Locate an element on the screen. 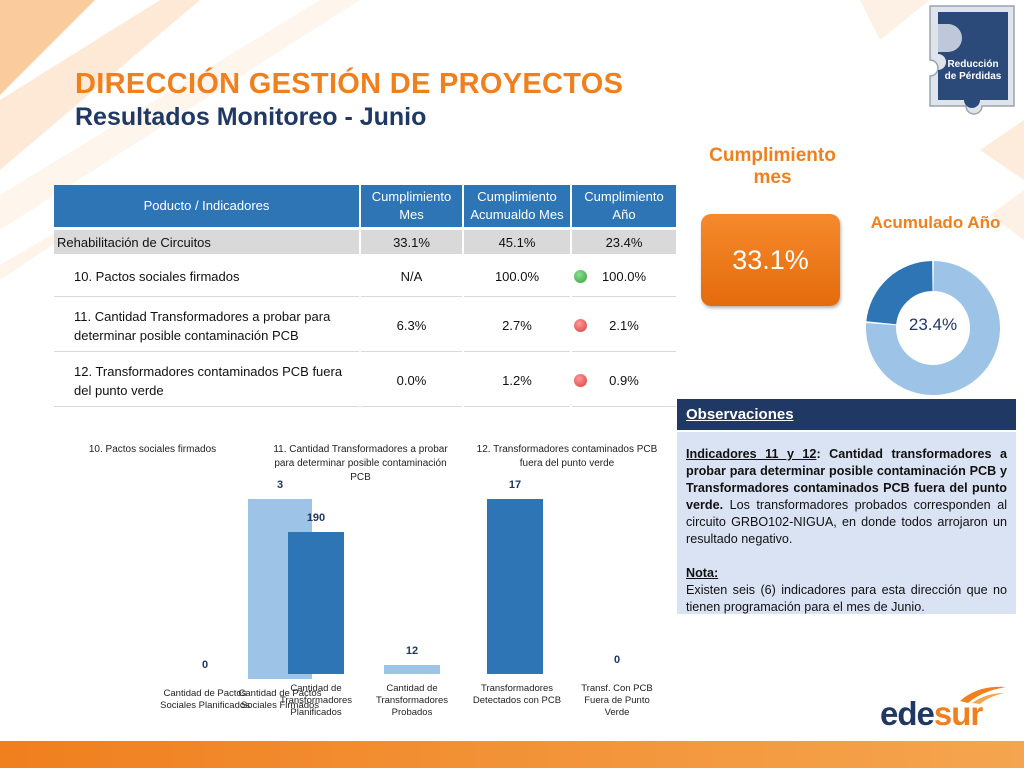  acumulado-anio-value: 23.4% is located at coordinates (933, 324).